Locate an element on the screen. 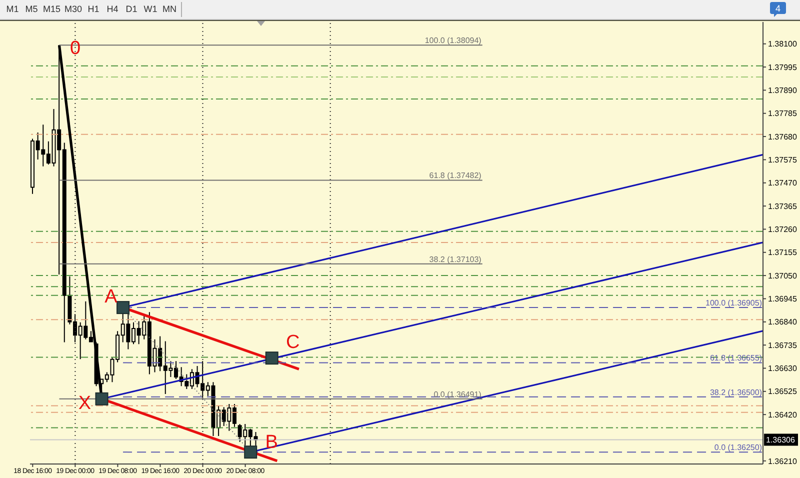  y-tick-label: 1.36735 is located at coordinates (783, 345).